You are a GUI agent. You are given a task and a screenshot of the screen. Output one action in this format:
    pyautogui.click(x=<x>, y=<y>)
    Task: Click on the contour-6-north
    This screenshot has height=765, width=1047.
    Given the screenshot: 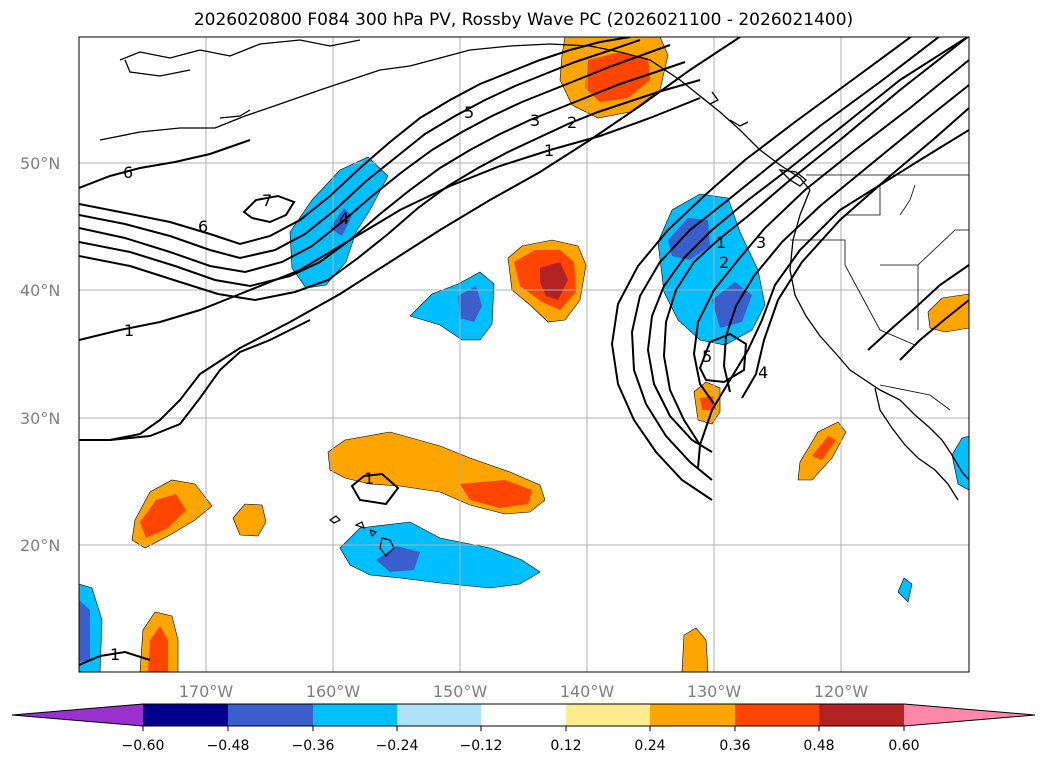 What is the action you would take?
    pyautogui.click(x=165, y=164)
    